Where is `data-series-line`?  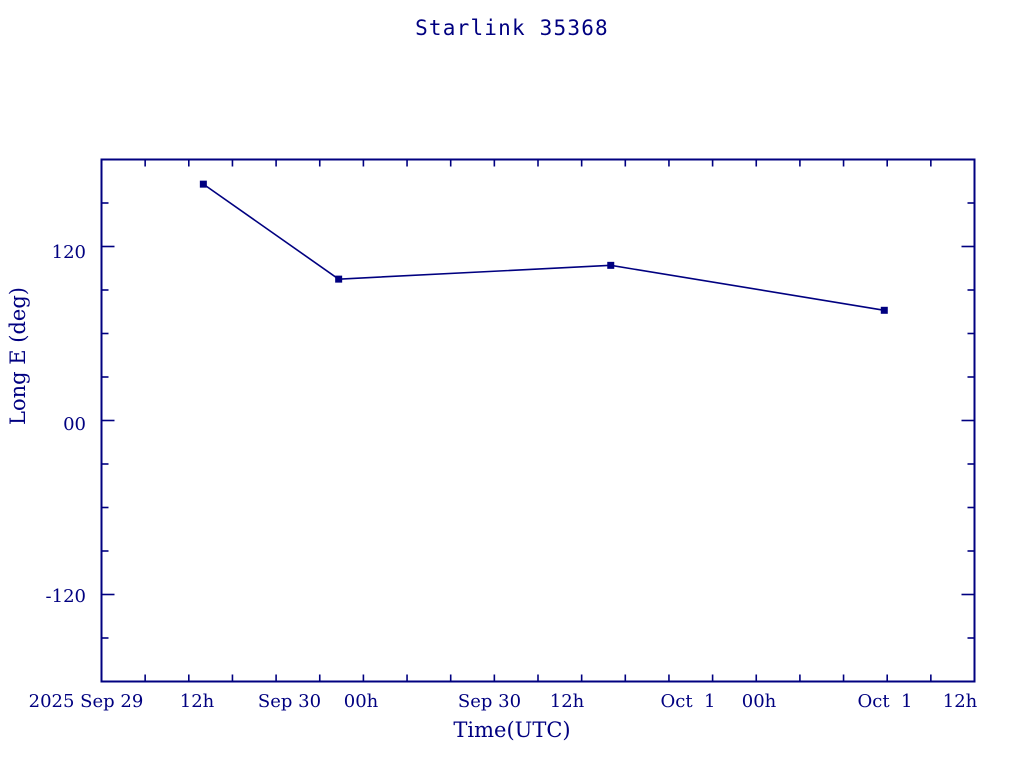
data-series-line is located at coordinates (543, 247).